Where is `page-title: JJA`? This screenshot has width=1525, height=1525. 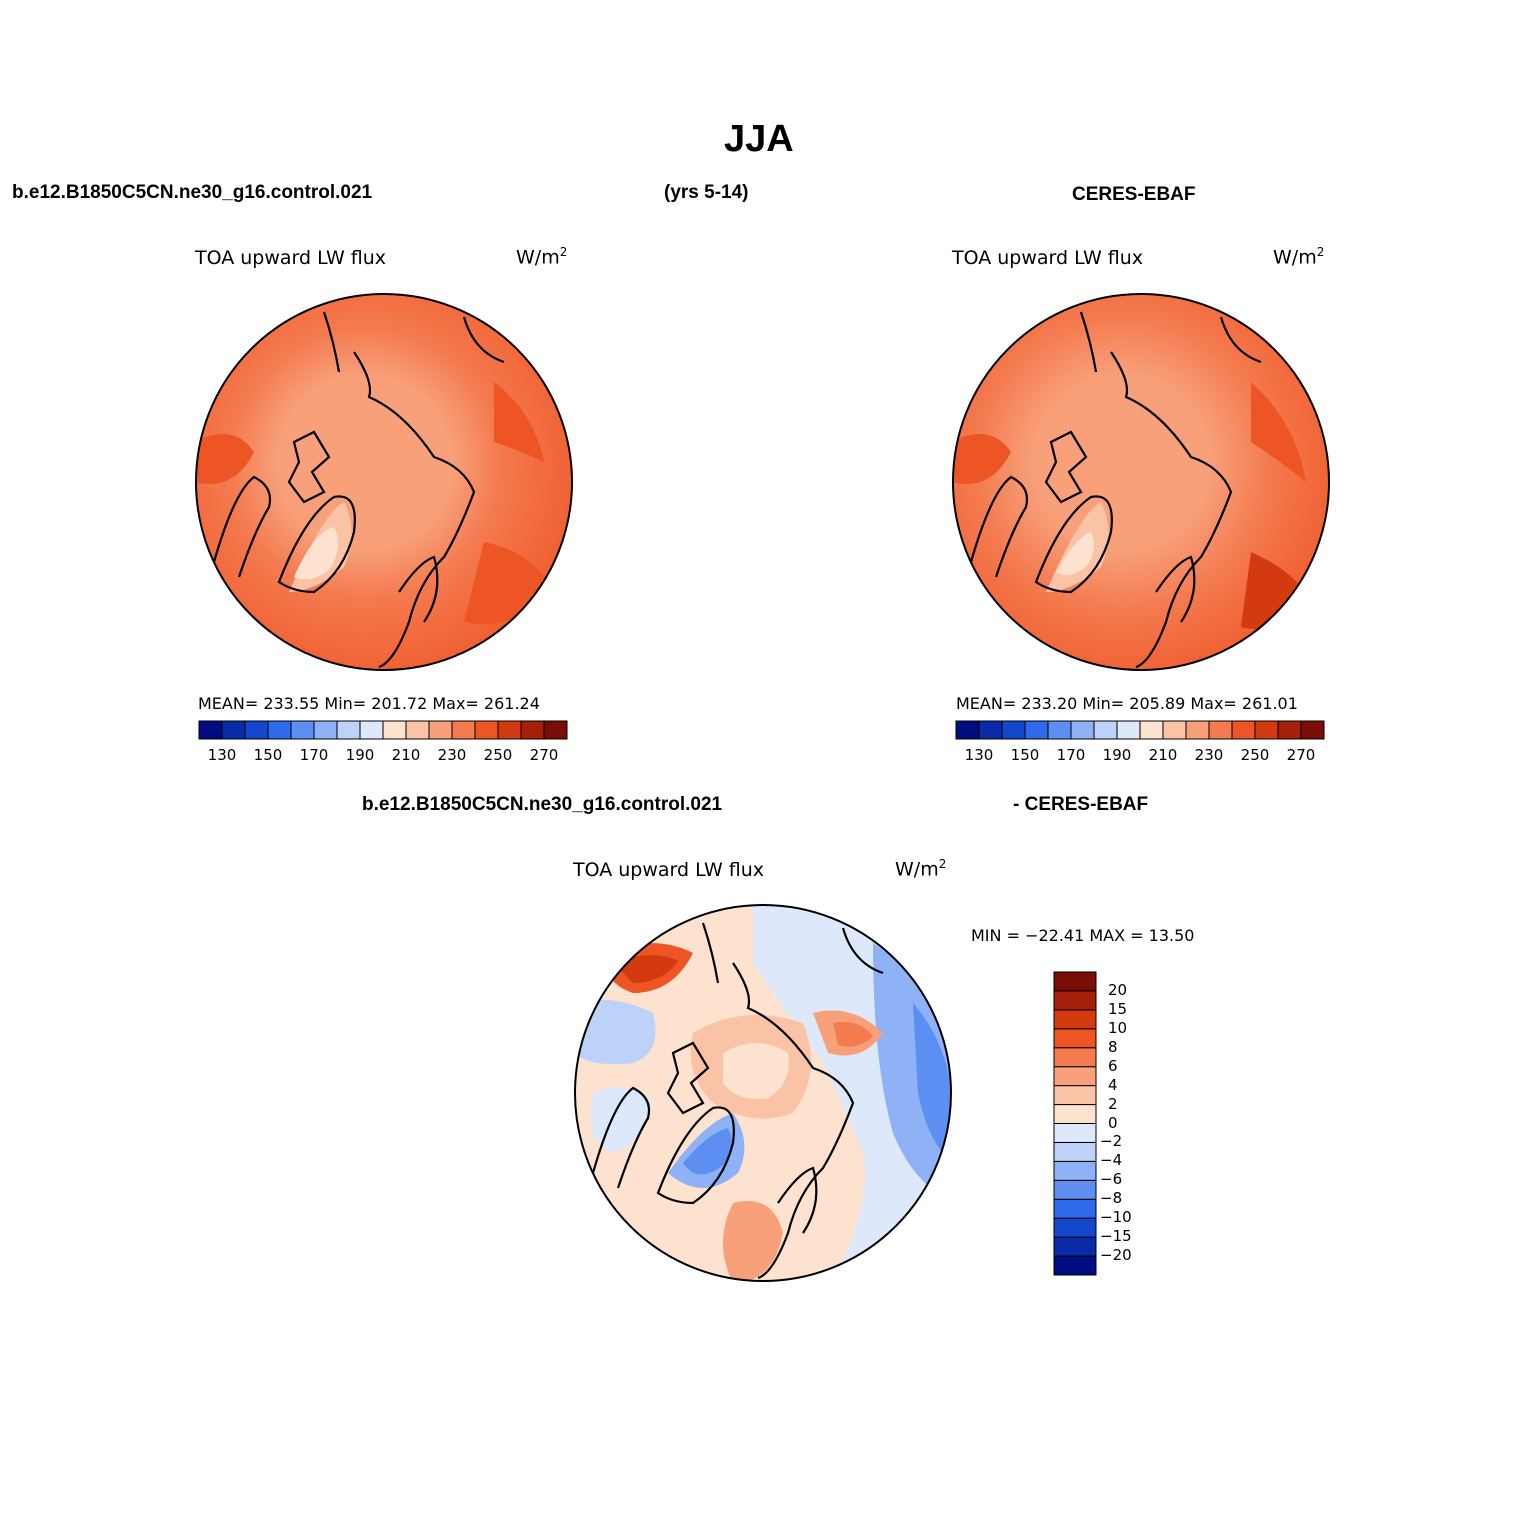
page-title: JJA is located at coordinates (759, 139).